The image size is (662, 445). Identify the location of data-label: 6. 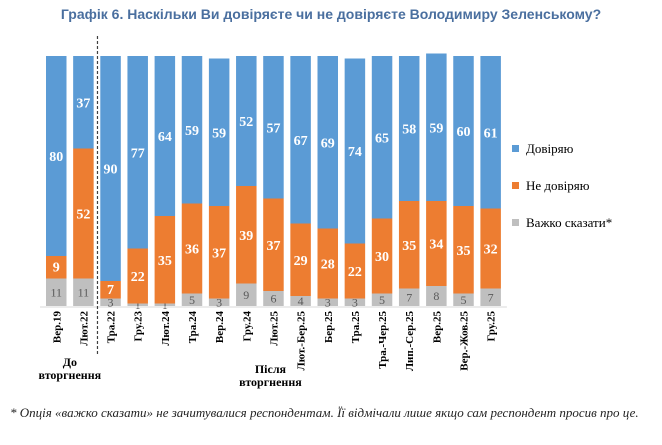
(273, 299).